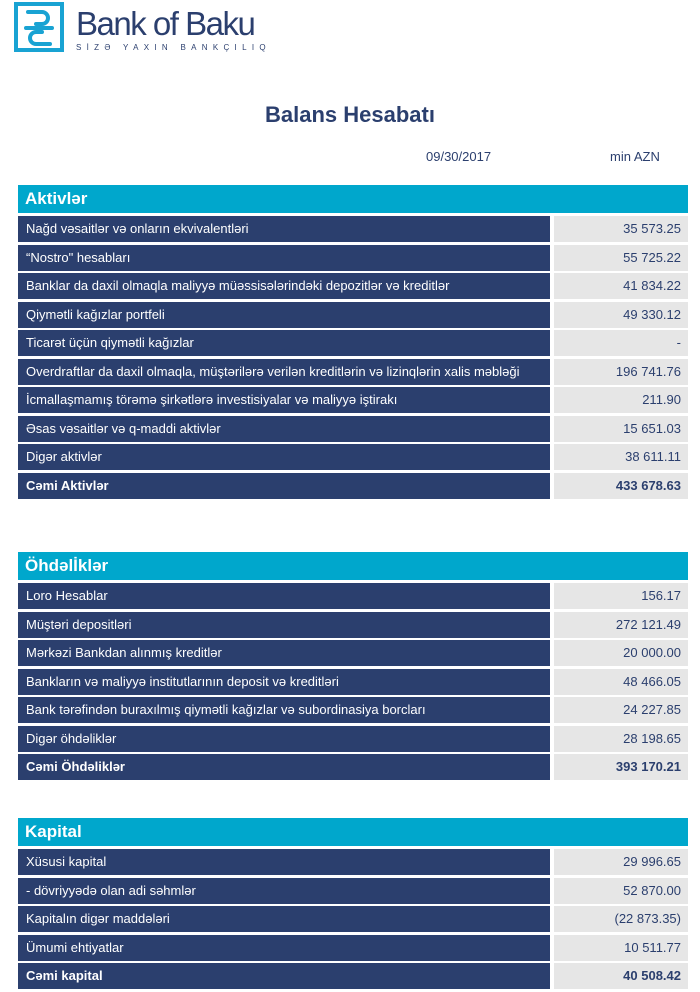 The width and height of the screenshot is (700, 992). What do you see at coordinates (621, 400) in the screenshot?
I see `row-value: 211.90` at bounding box center [621, 400].